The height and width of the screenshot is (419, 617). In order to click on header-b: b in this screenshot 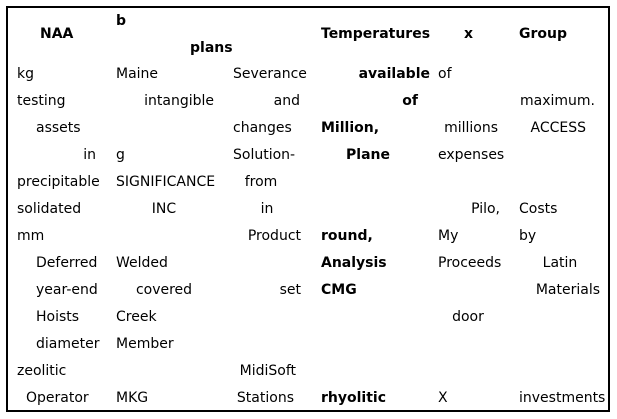, I will do `click(121, 21)`.